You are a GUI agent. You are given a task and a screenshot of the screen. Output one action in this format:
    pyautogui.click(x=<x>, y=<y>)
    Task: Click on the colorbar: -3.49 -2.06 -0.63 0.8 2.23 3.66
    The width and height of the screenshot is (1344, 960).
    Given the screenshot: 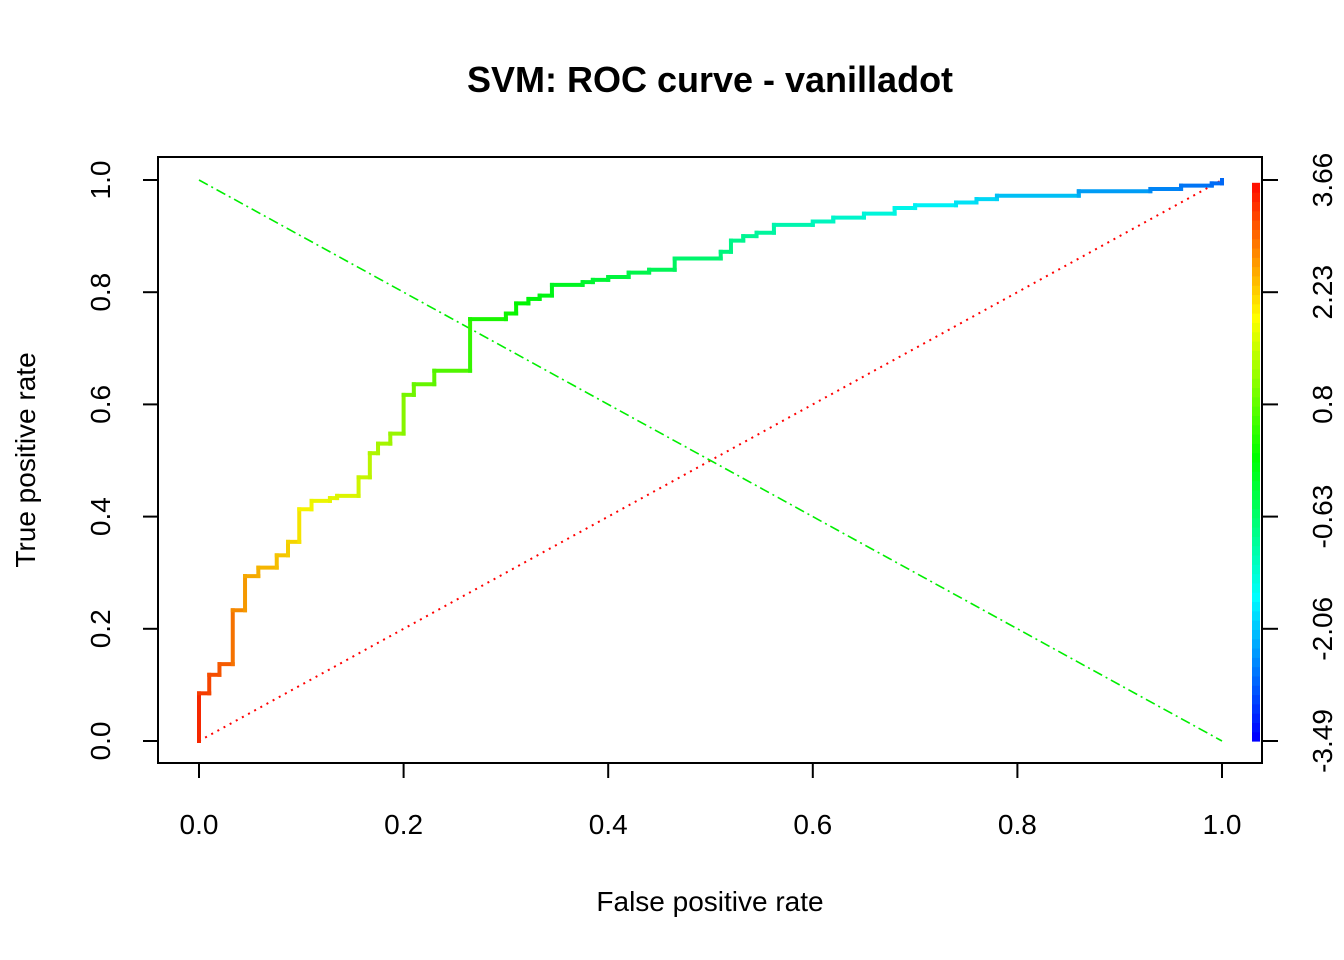 What is the action you would take?
    pyautogui.click(x=1295, y=463)
    